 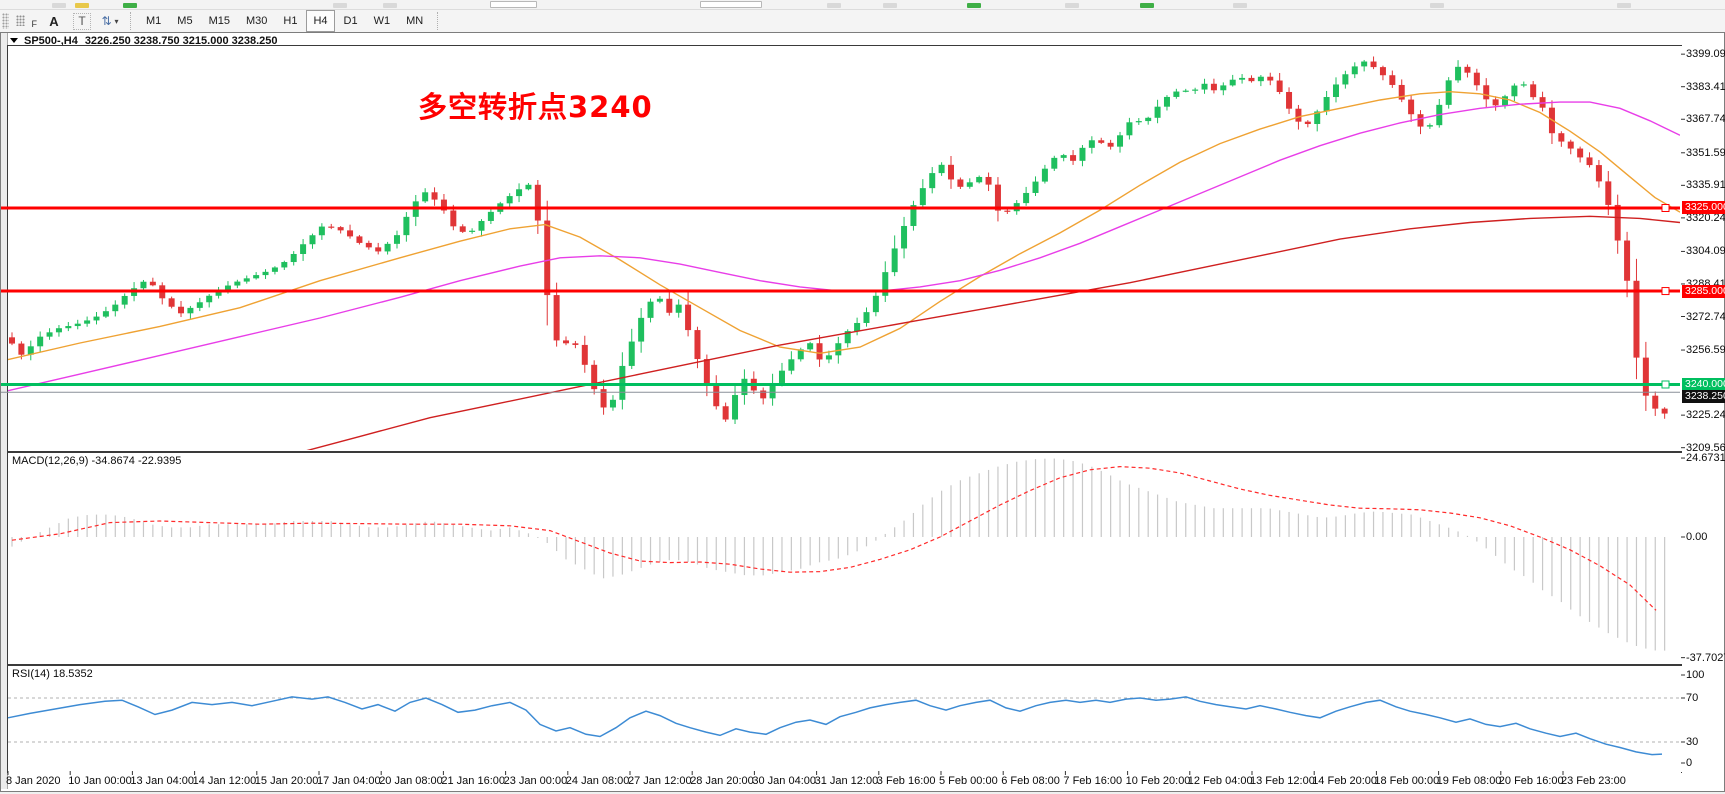 What do you see at coordinates (415, 21) in the screenshot?
I see `timeframe-button-MN: MN` at bounding box center [415, 21].